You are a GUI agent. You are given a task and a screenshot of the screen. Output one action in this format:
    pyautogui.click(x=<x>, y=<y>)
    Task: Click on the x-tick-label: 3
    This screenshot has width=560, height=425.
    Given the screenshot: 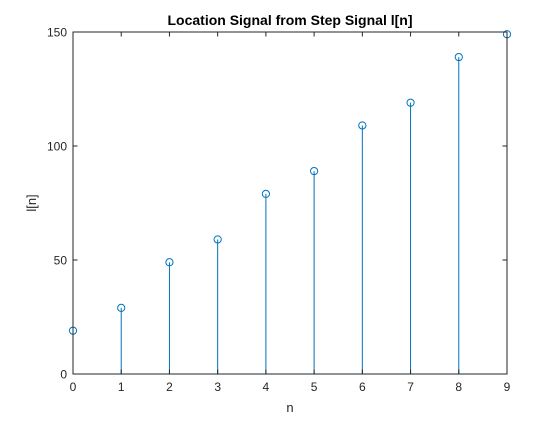 What is the action you would take?
    pyautogui.click(x=217, y=387)
    